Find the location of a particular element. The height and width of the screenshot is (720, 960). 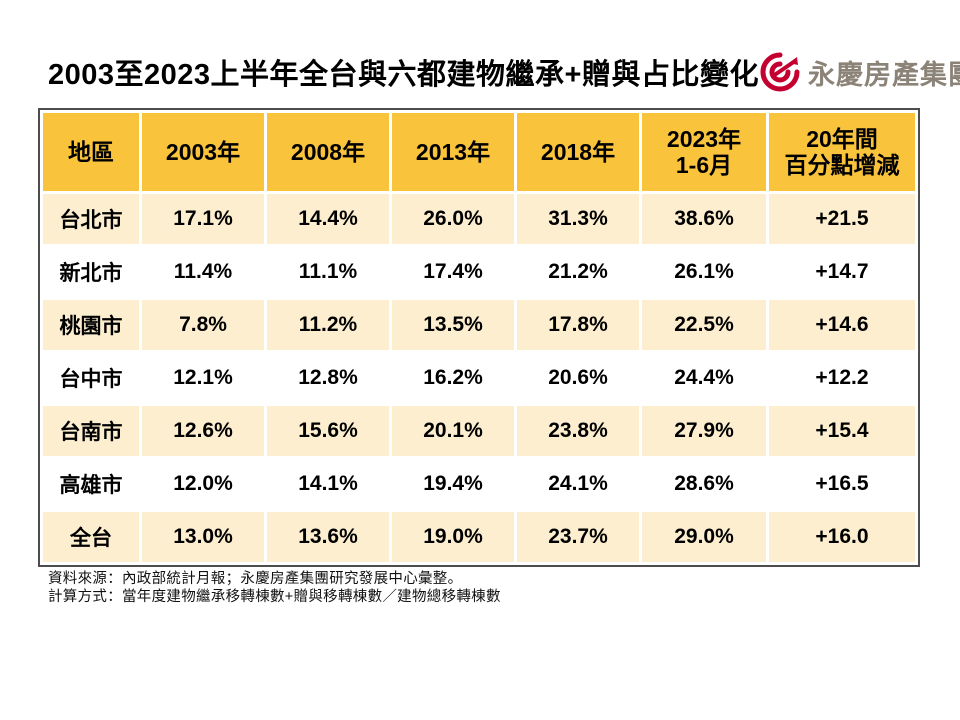

value-cell: 13.5% is located at coordinates (453, 325).